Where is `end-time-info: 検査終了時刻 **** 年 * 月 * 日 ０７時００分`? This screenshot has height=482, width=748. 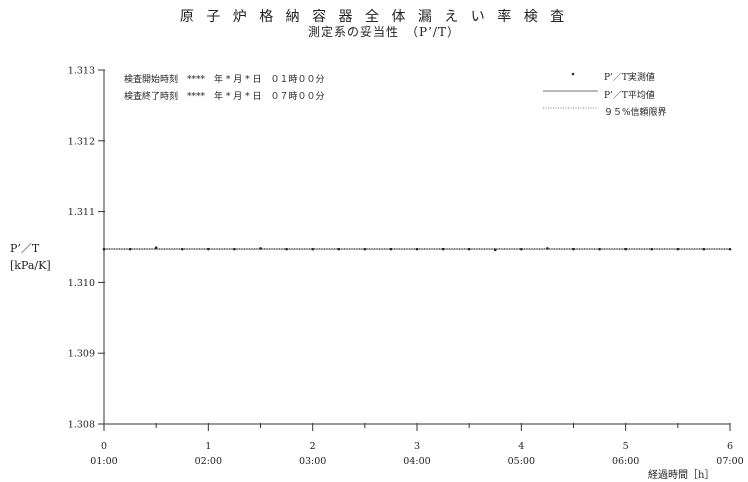 end-time-info: 検査終了時刻 **** 年 * 月 * 日 ０７時００分 is located at coordinates (224, 97).